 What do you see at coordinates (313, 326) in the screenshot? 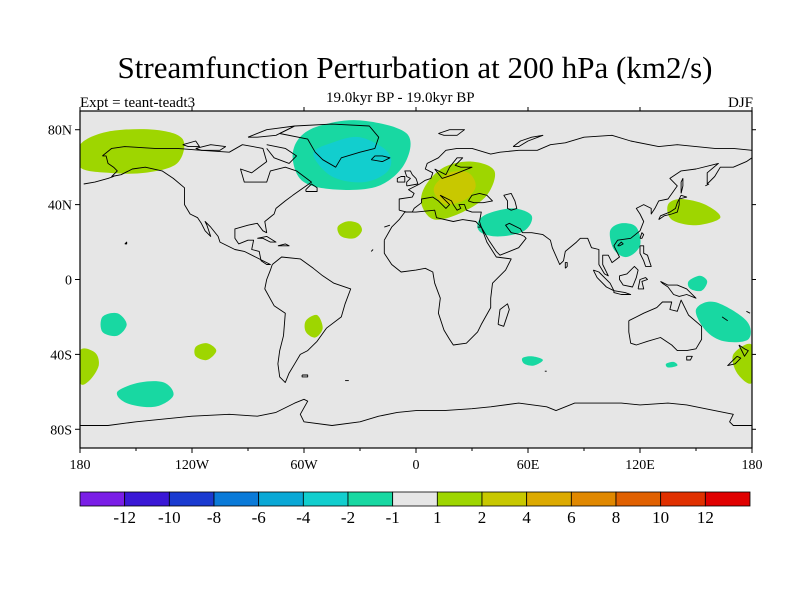
I see `contour-south-america-positive` at bounding box center [313, 326].